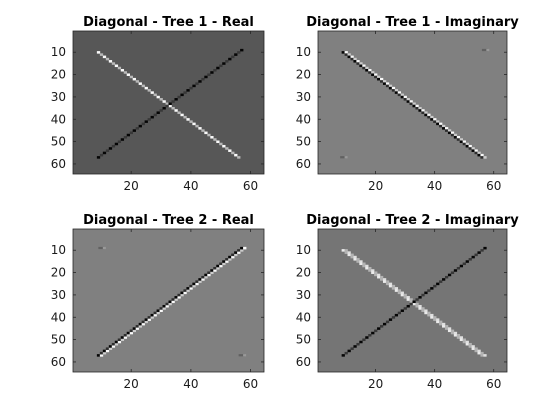 The width and height of the screenshot is (560, 420). Describe the element at coordinates (250, 384) in the screenshot. I see `x-tick-label: 60` at that location.